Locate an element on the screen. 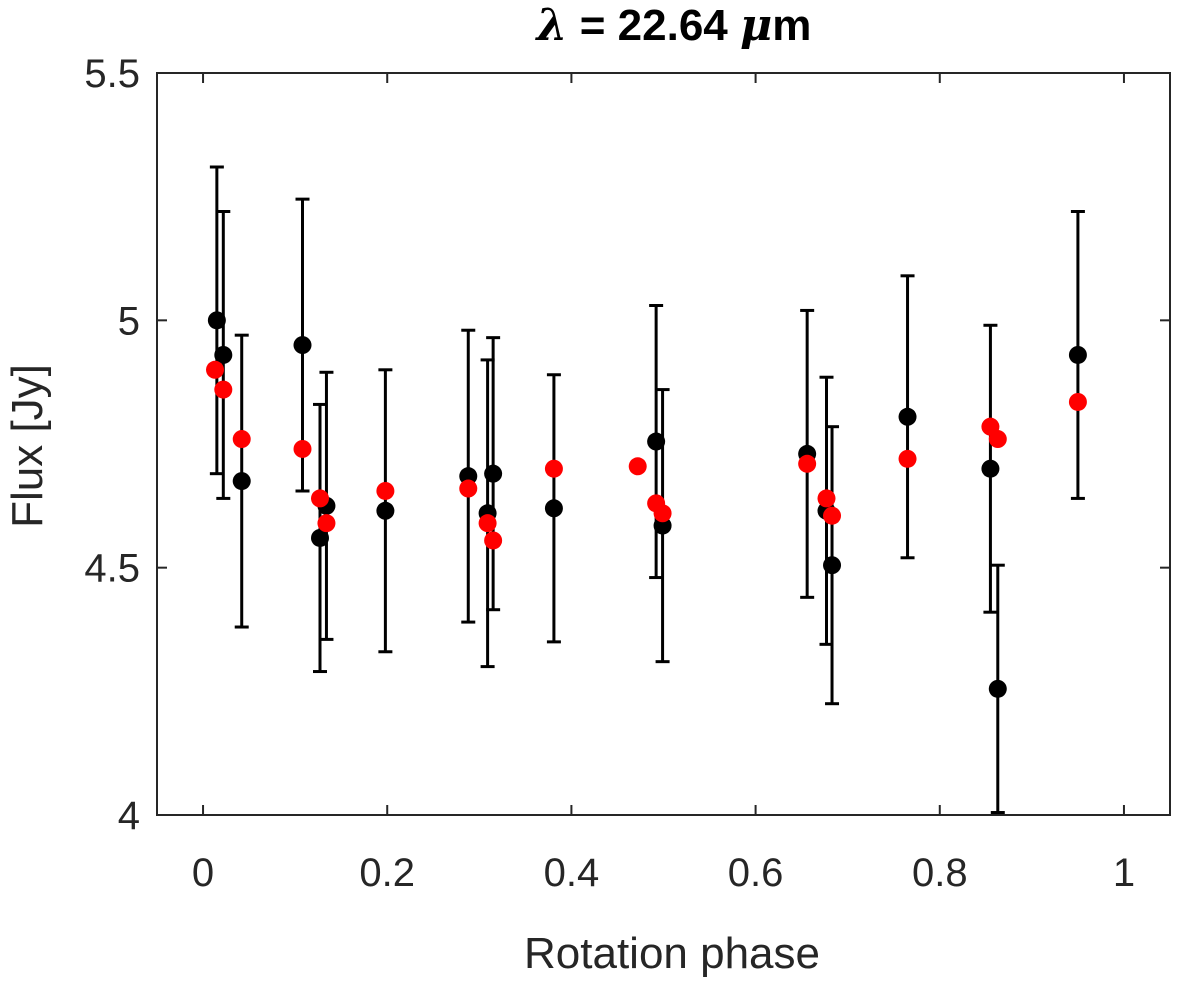 Image resolution: width=1200 pixels, height=981 pixels. x-tick-label: 0.4 is located at coordinates (572, 873).